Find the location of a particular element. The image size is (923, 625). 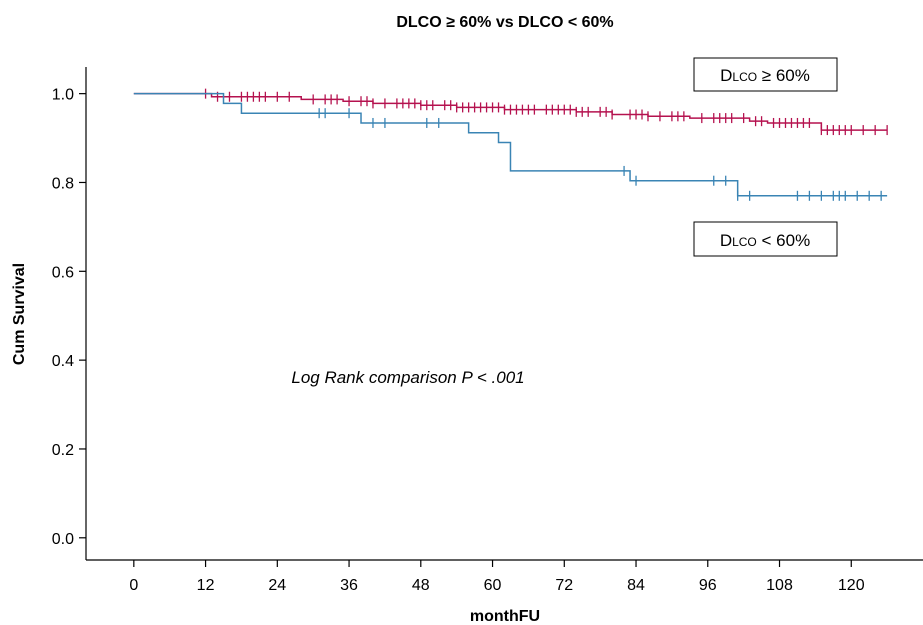

y-tick-label: 0.6 is located at coordinates (63, 272).